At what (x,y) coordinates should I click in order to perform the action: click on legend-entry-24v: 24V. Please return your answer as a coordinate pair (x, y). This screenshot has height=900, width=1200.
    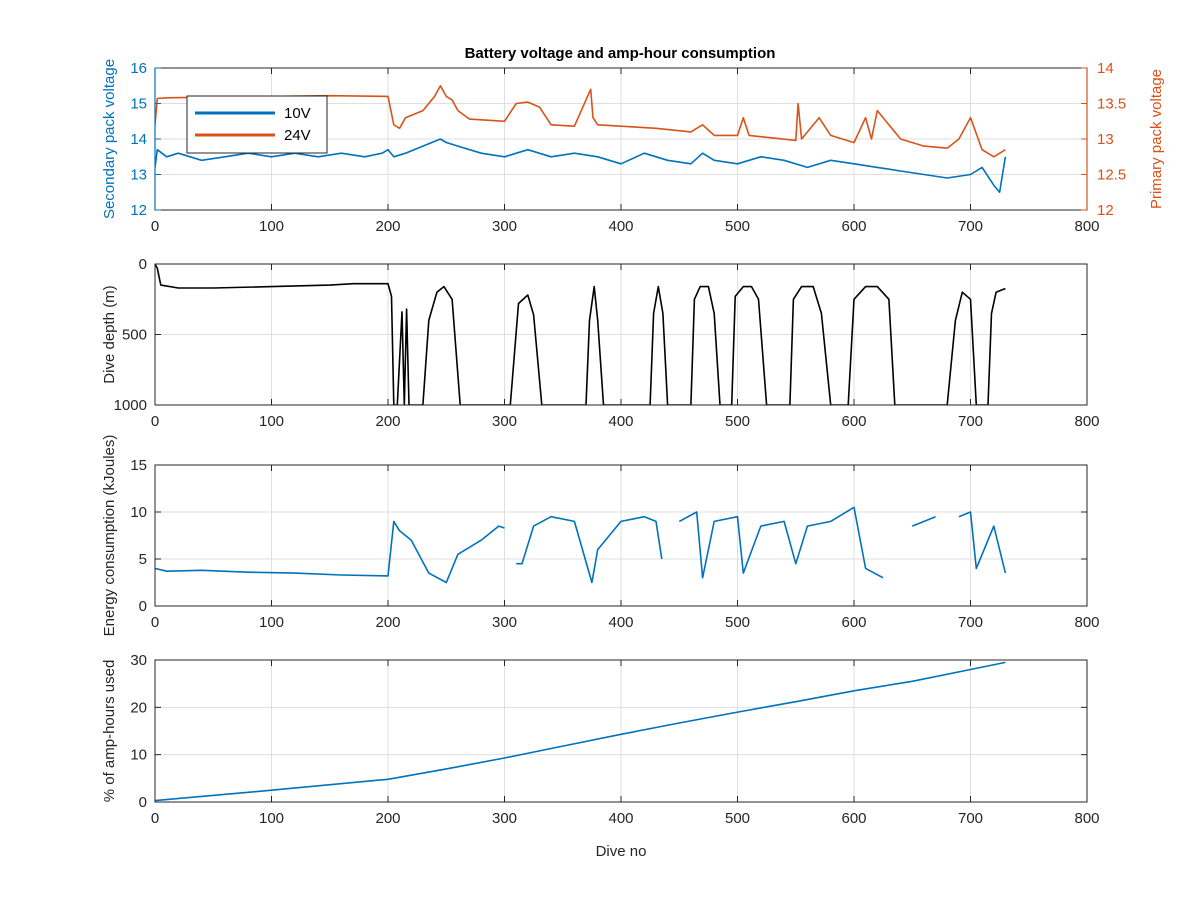
    Looking at the image, I should click on (297, 135).